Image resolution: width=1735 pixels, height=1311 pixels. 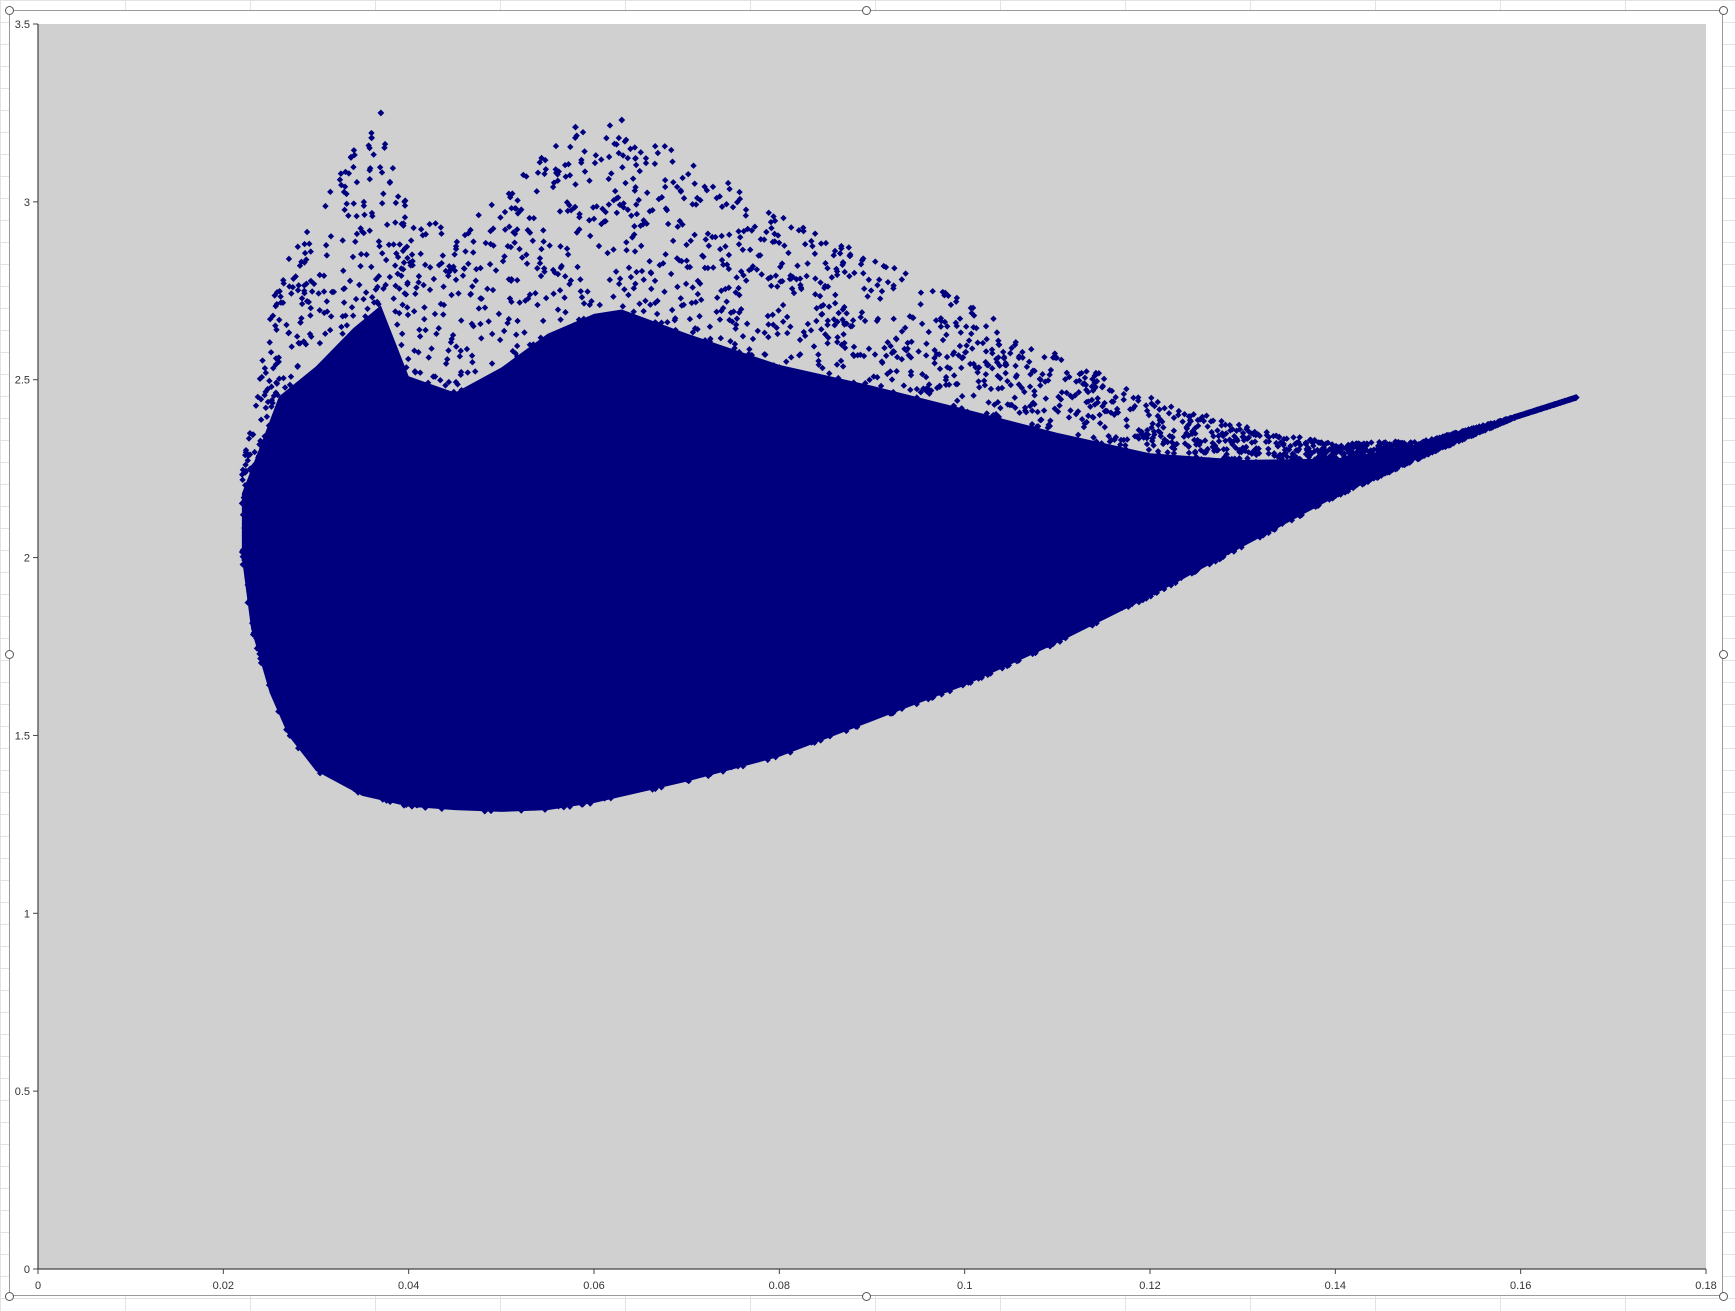 What do you see at coordinates (27, 203) in the screenshot?
I see `y-tick-label: 3` at bounding box center [27, 203].